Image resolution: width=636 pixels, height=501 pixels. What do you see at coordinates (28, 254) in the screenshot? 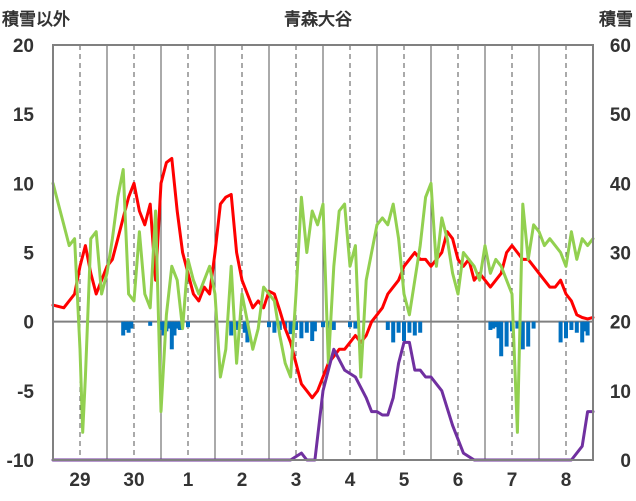
I see `left-y-tick-label: 5` at bounding box center [28, 254].